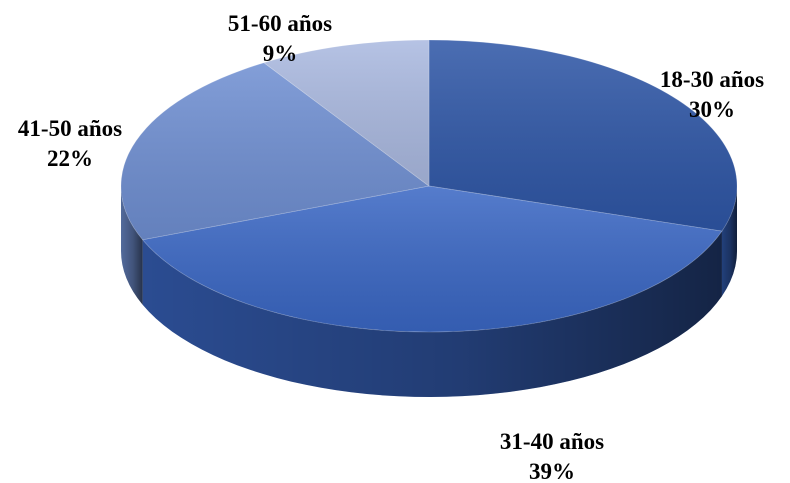 The image size is (790, 483). What do you see at coordinates (712, 109) in the screenshot?
I see `label-percent-18-30-anos: 30%` at bounding box center [712, 109].